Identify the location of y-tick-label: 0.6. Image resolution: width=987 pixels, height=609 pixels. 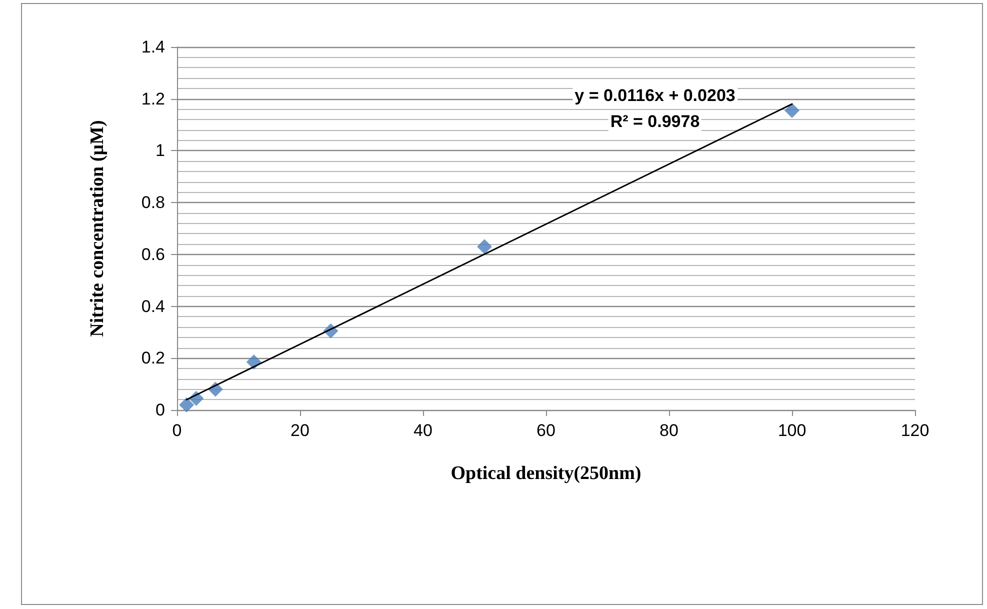
(153, 254).